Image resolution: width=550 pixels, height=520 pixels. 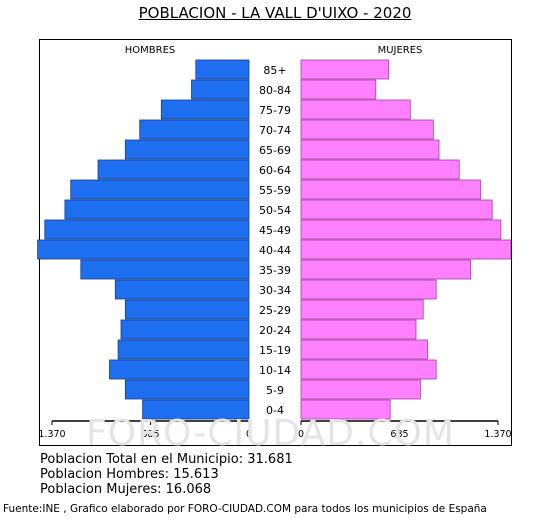 What do you see at coordinates (275, 390) in the screenshot?
I see `age-group-label: 5-9` at bounding box center [275, 390].